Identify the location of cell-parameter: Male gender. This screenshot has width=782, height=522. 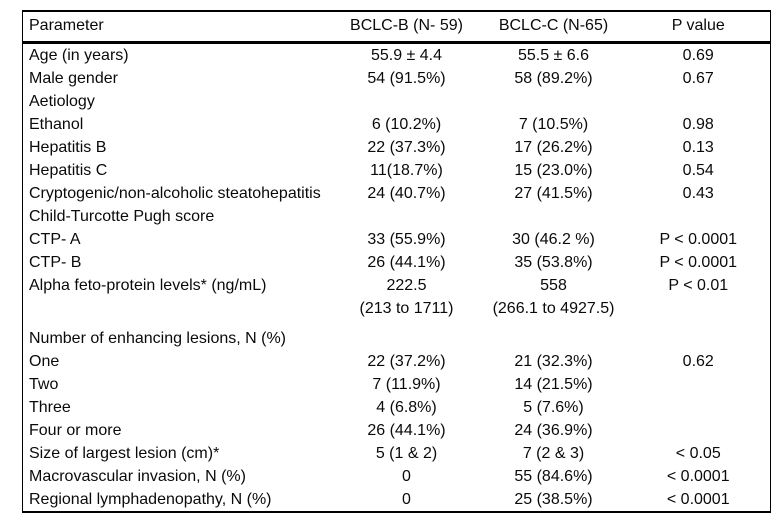
(73, 78).